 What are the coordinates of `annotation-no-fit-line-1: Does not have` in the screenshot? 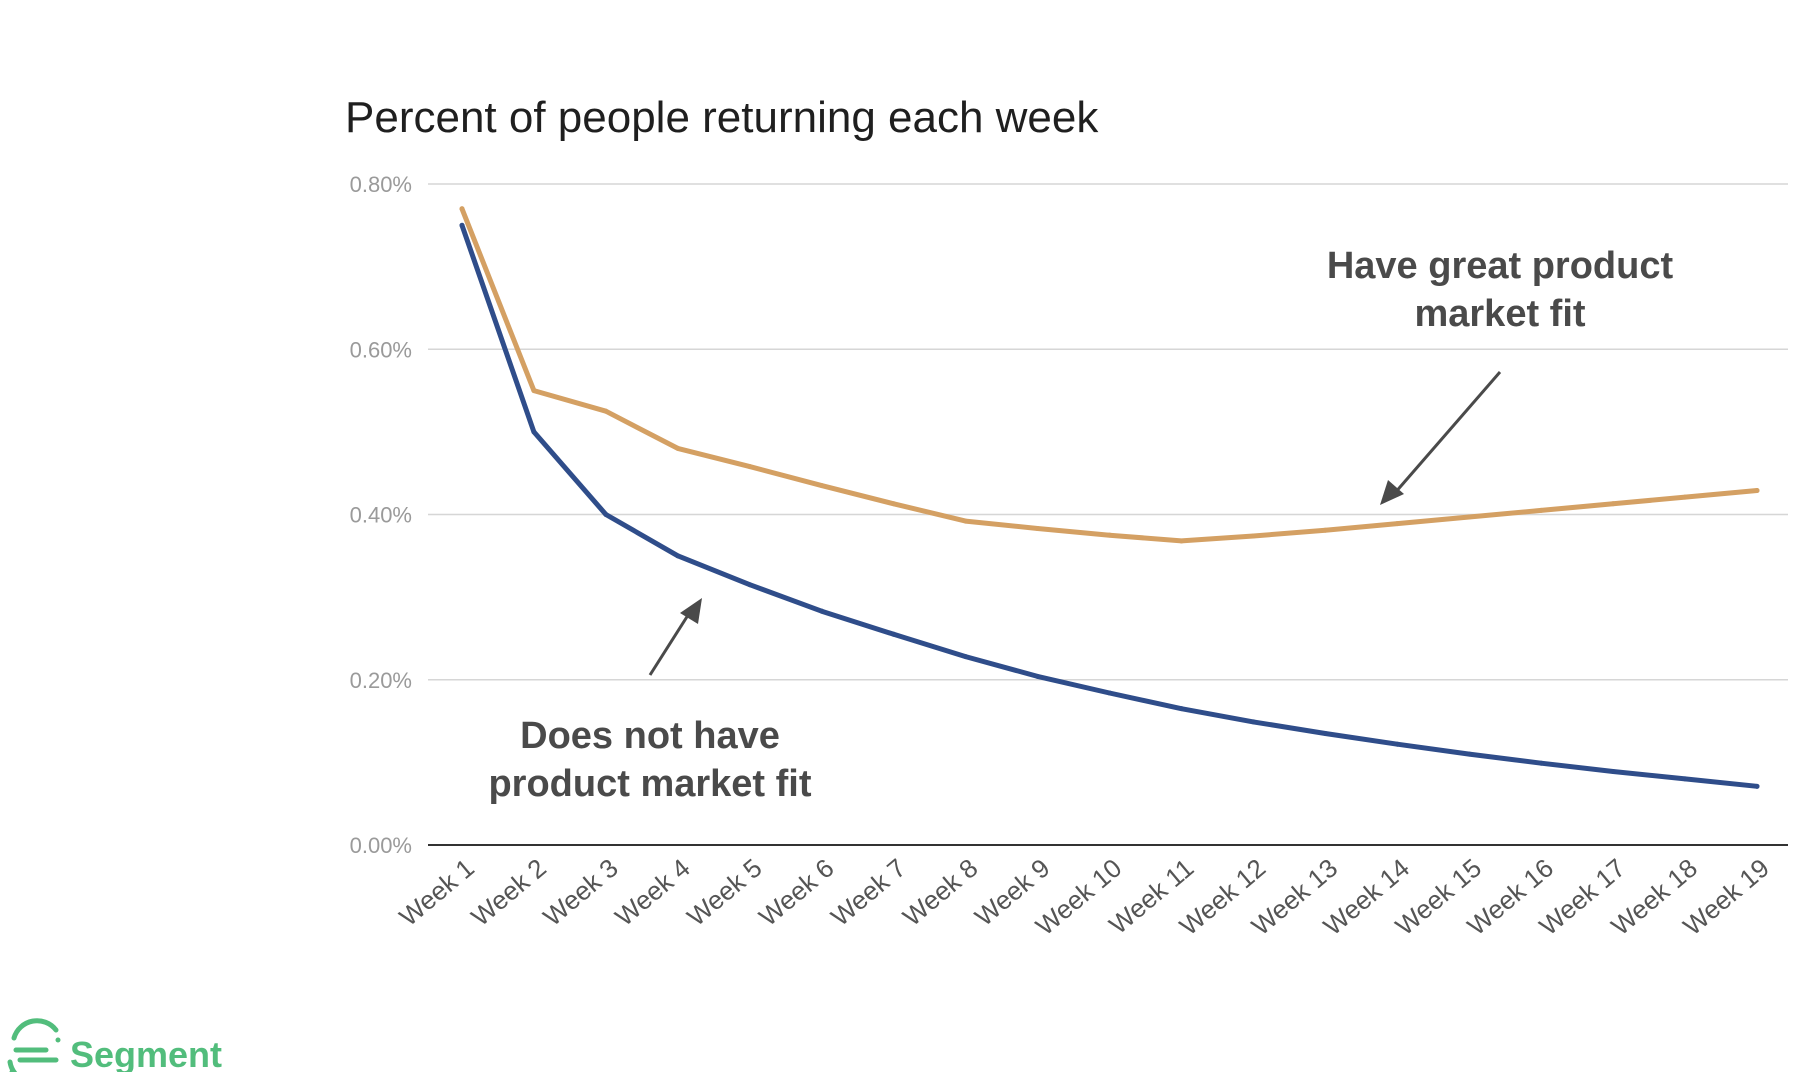 It's located at (650, 736).